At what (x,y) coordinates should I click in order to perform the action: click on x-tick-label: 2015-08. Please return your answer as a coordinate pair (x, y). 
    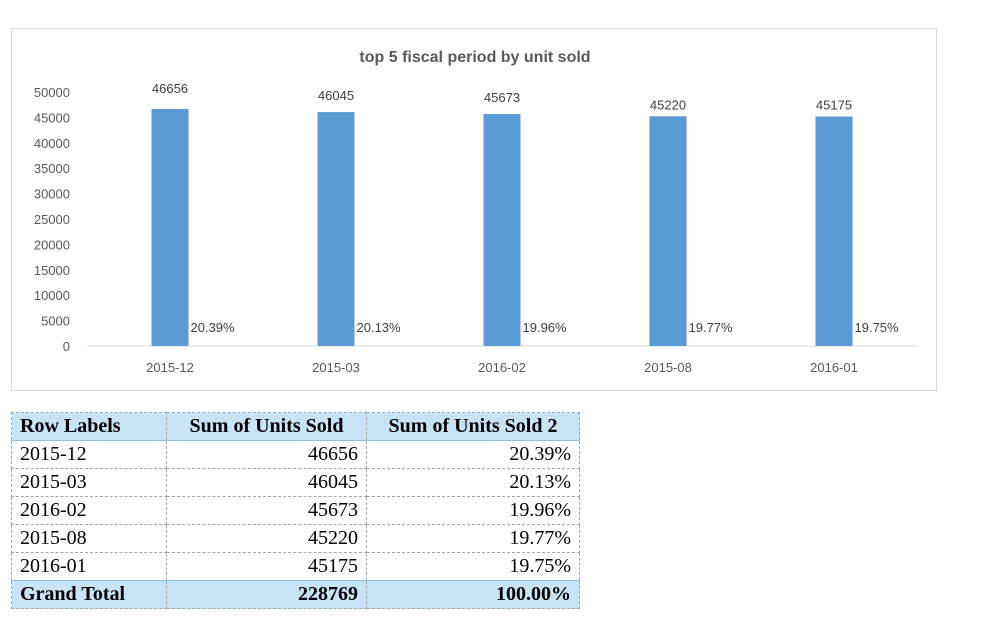
    Looking at the image, I should click on (668, 367).